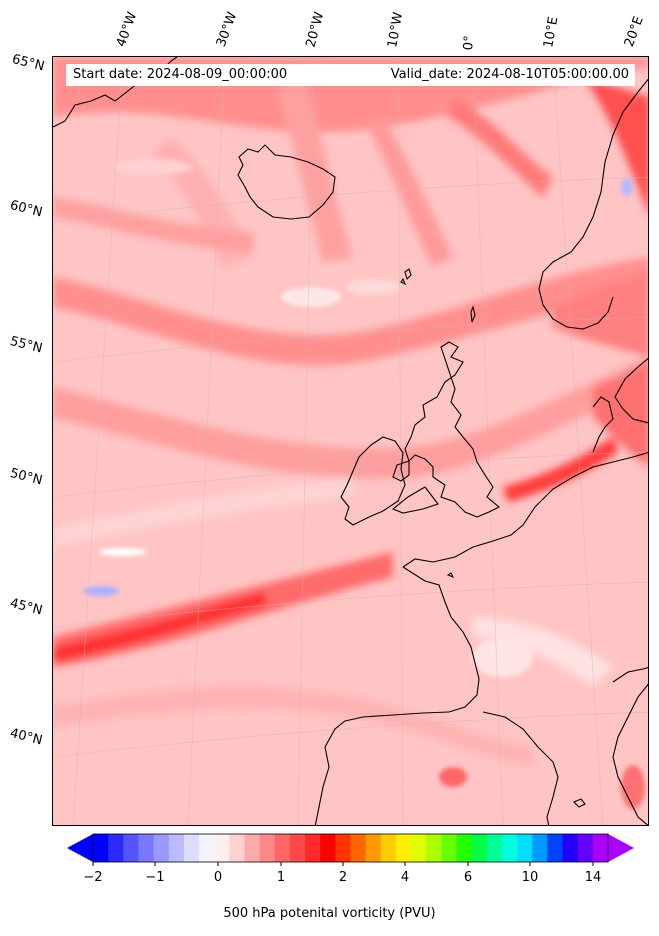 The image size is (659, 936). Describe the element at coordinates (405, 877) in the screenshot. I see `cbar-tick-4: 4` at that location.